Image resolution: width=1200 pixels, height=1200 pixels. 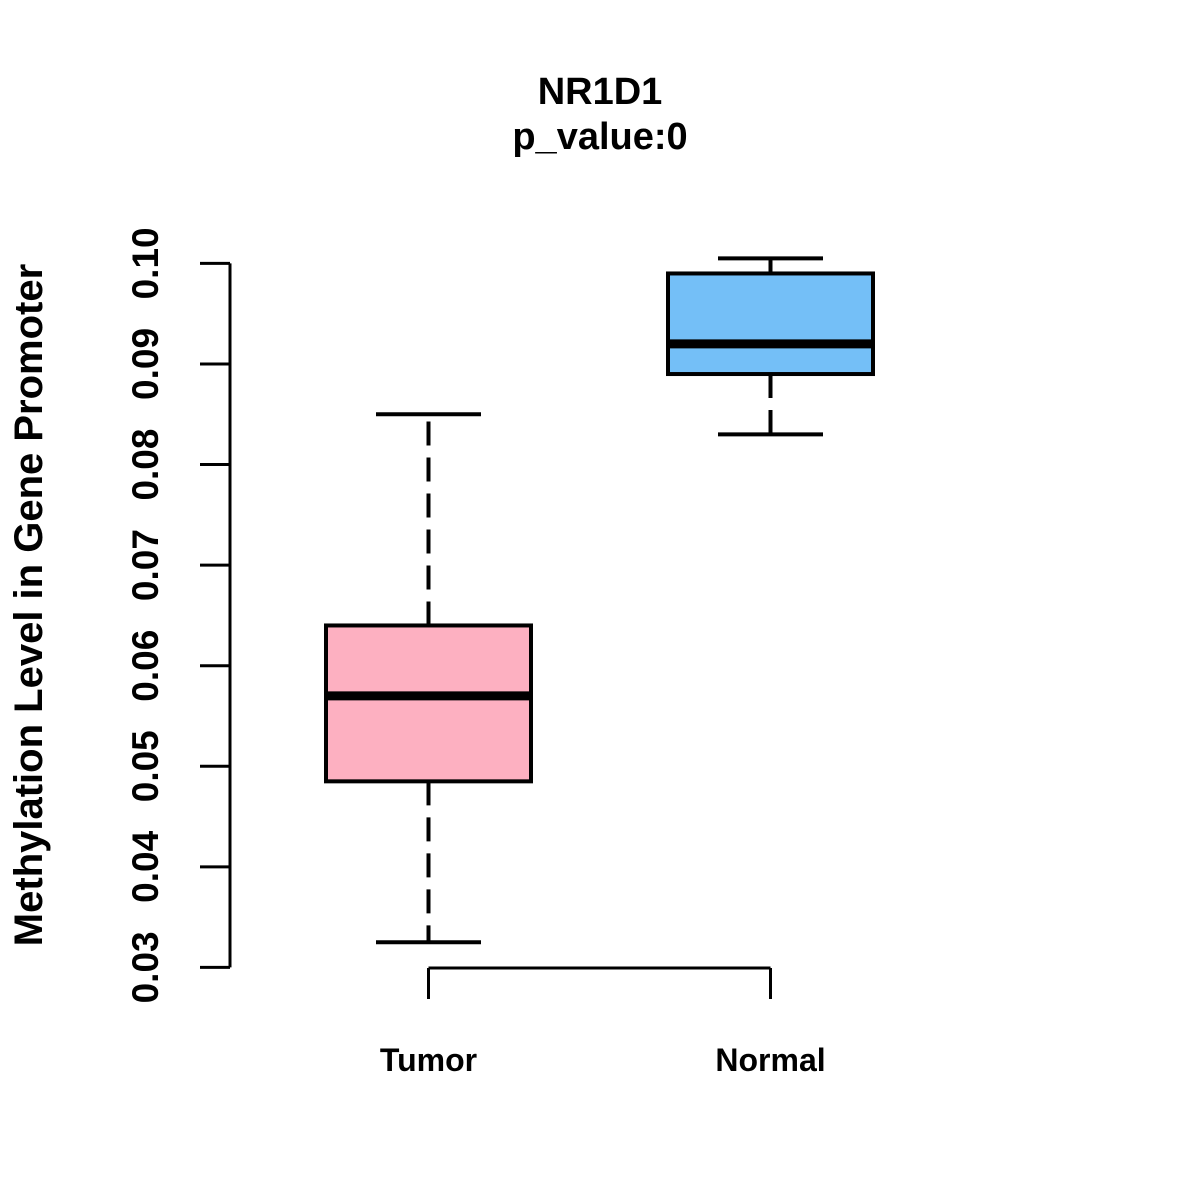 What do you see at coordinates (145, 766) in the screenshot?
I see `y-tick-label: 0.05` at bounding box center [145, 766].